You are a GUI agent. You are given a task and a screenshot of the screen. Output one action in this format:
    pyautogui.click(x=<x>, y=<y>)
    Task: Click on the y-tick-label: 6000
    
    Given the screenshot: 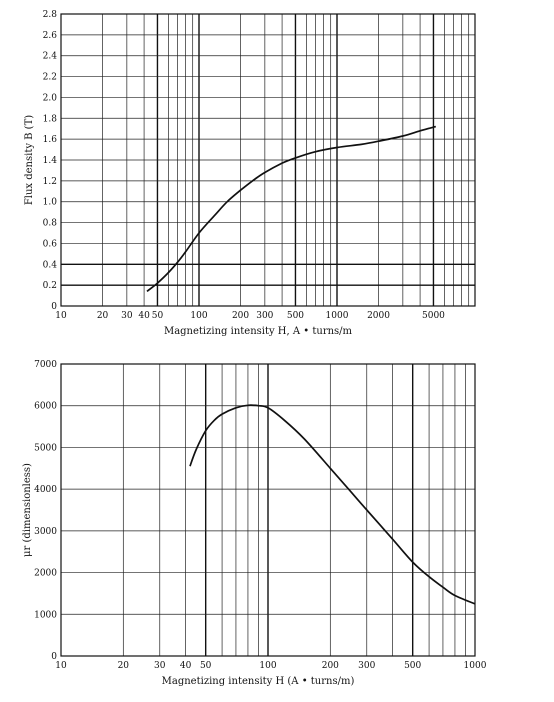 What is the action you would take?
    pyautogui.click(x=45, y=407)
    